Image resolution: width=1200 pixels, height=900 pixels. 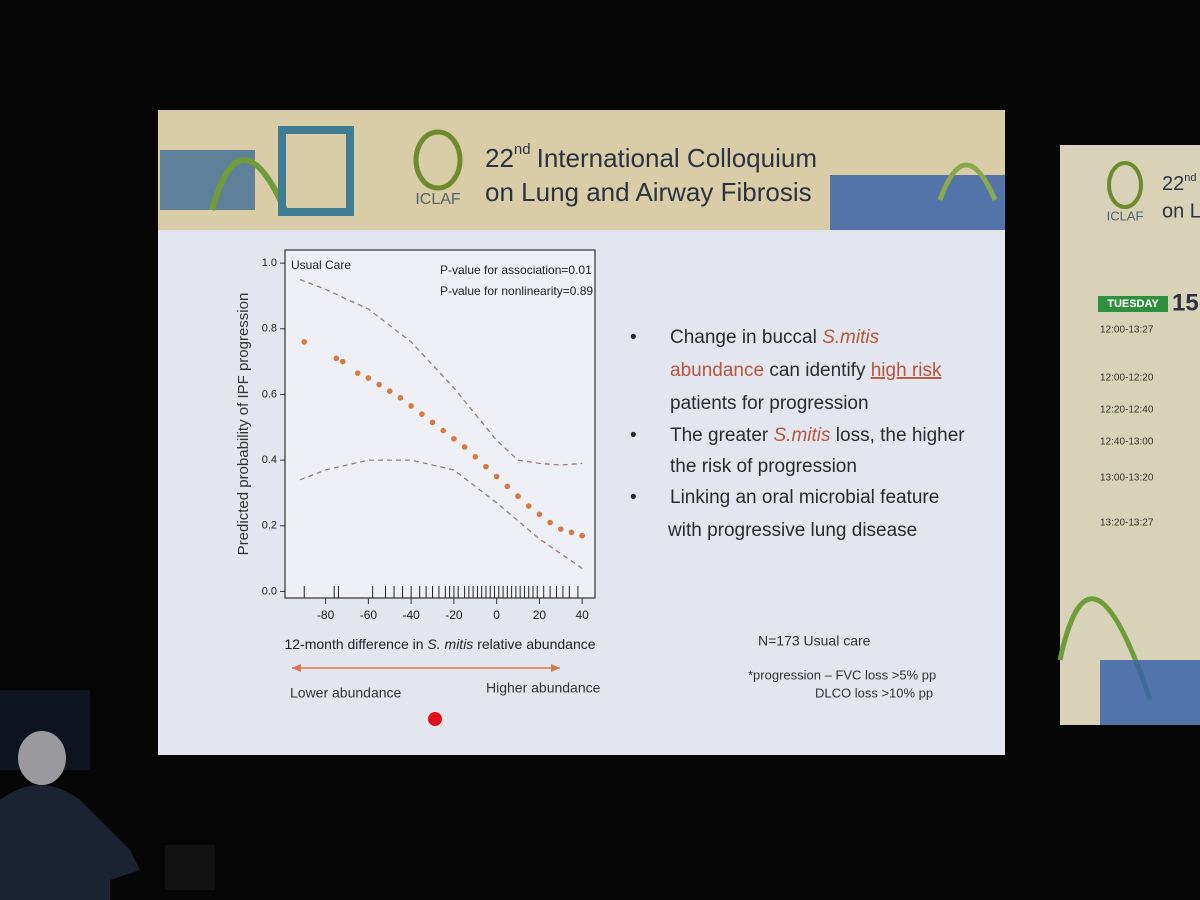 I want to click on note: *progression – FVC loss >5% pp, so click(x=842, y=674).